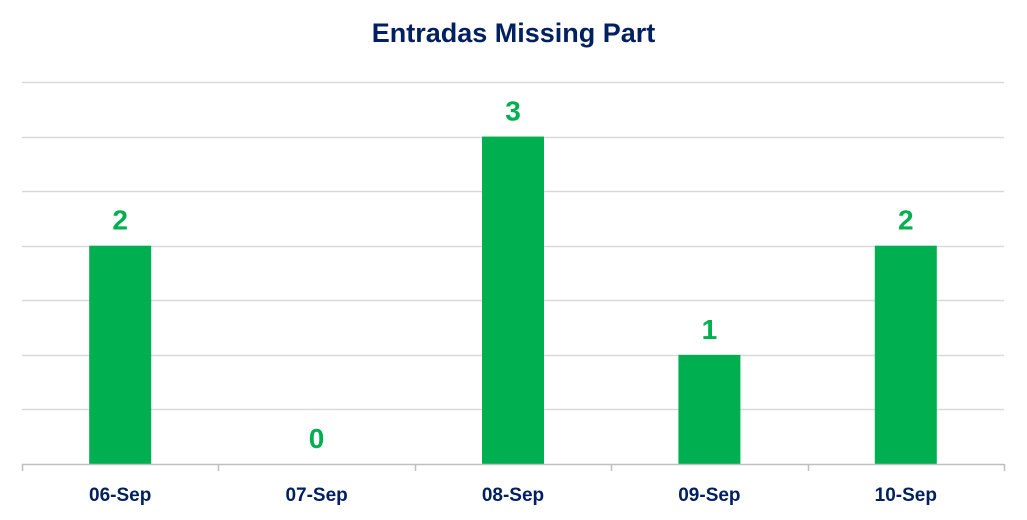 This screenshot has width=1027, height=520. What do you see at coordinates (709, 409) in the screenshot?
I see `bar-09-Sep` at bounding box center [709, 409].